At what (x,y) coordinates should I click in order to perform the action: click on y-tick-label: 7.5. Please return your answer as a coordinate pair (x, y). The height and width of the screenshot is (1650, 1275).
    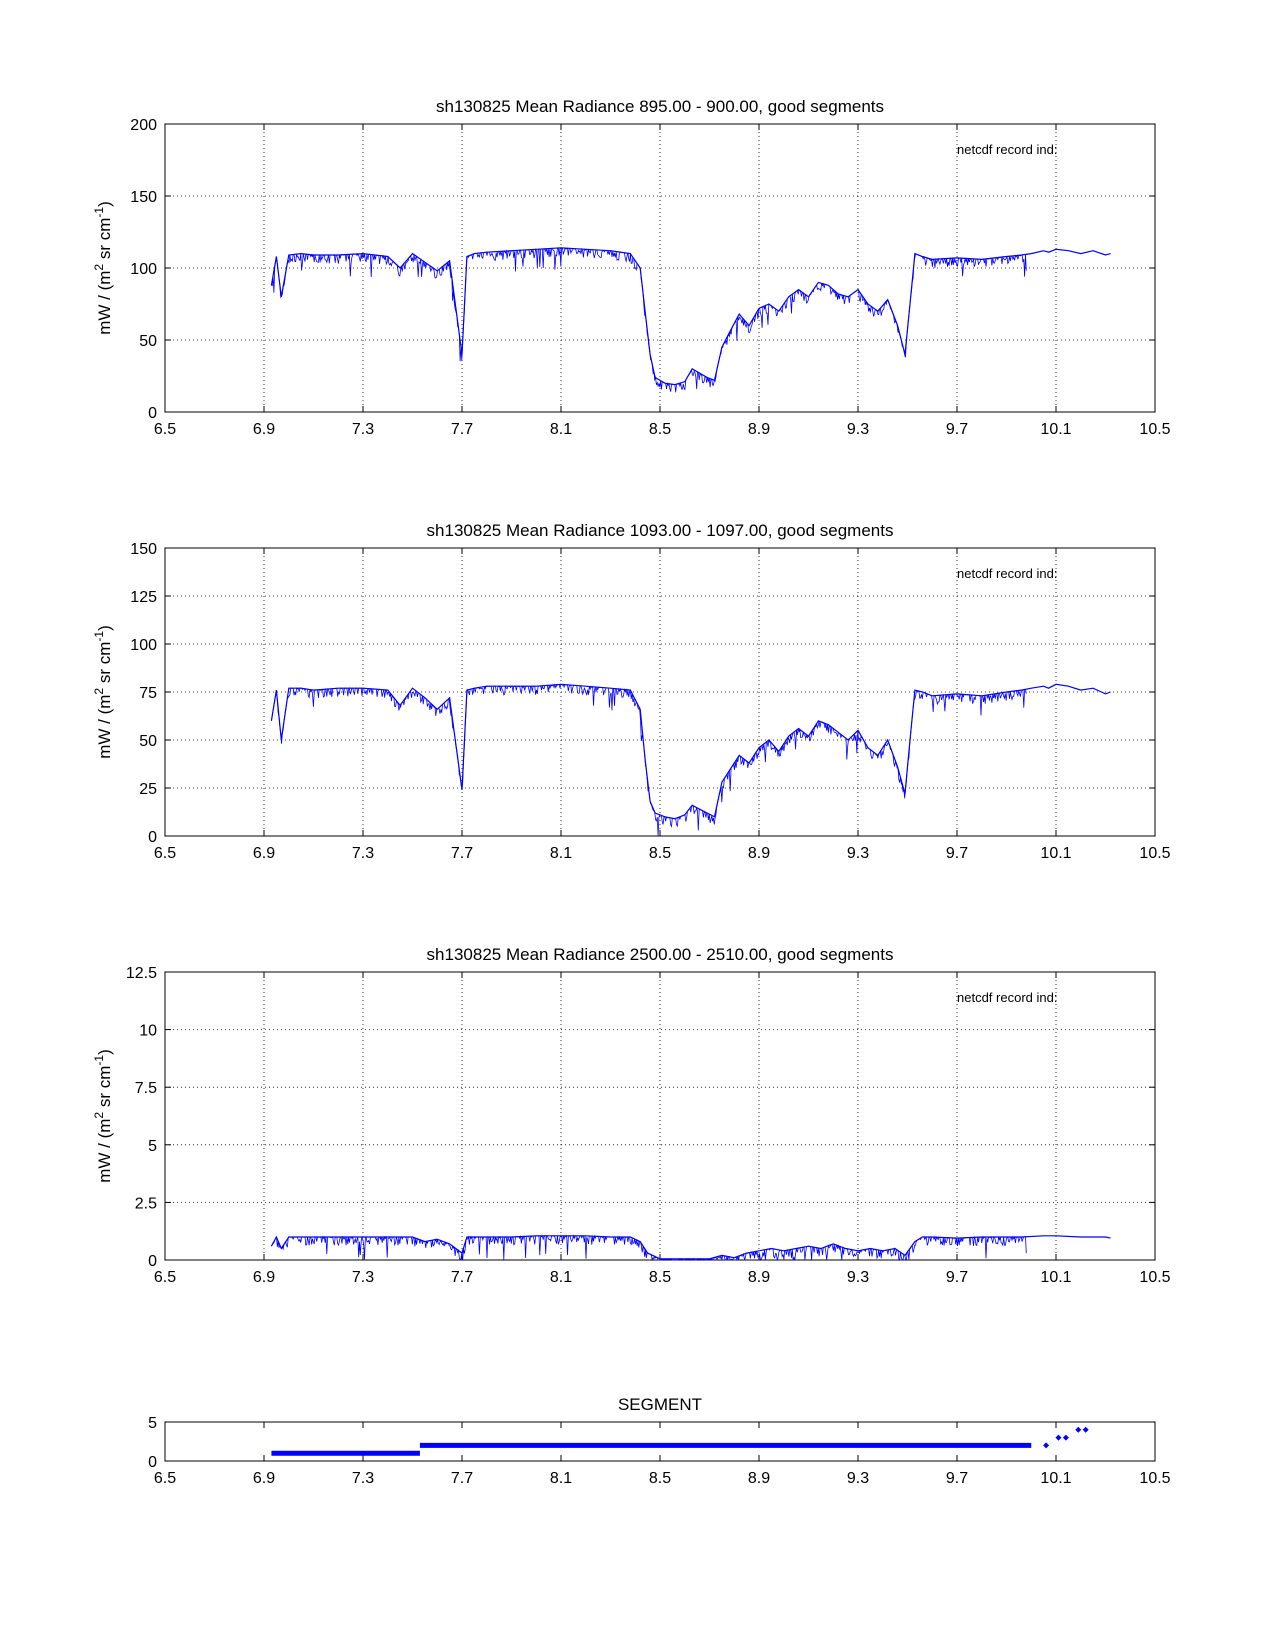
    Looking at the image, I should click on (146, 1088).